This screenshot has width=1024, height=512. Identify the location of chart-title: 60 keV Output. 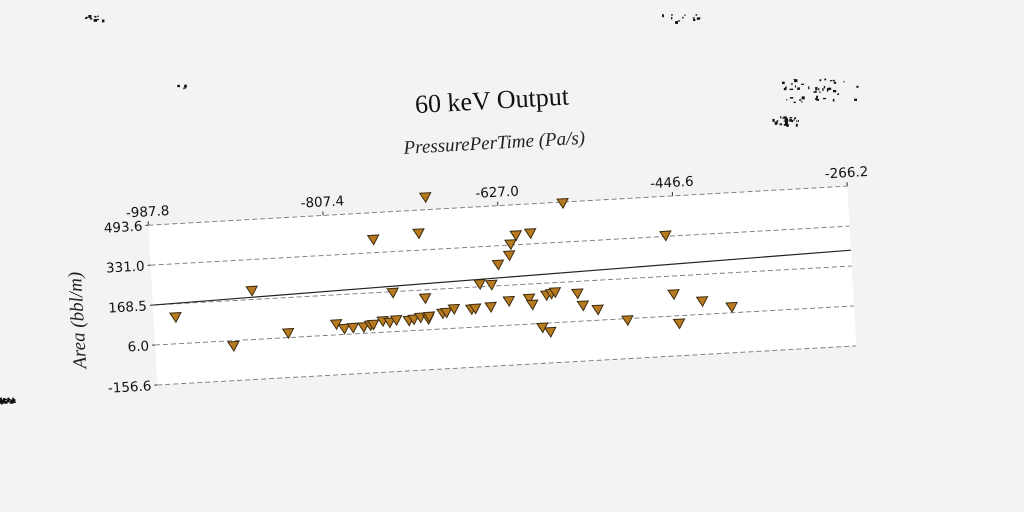
(492, 101).